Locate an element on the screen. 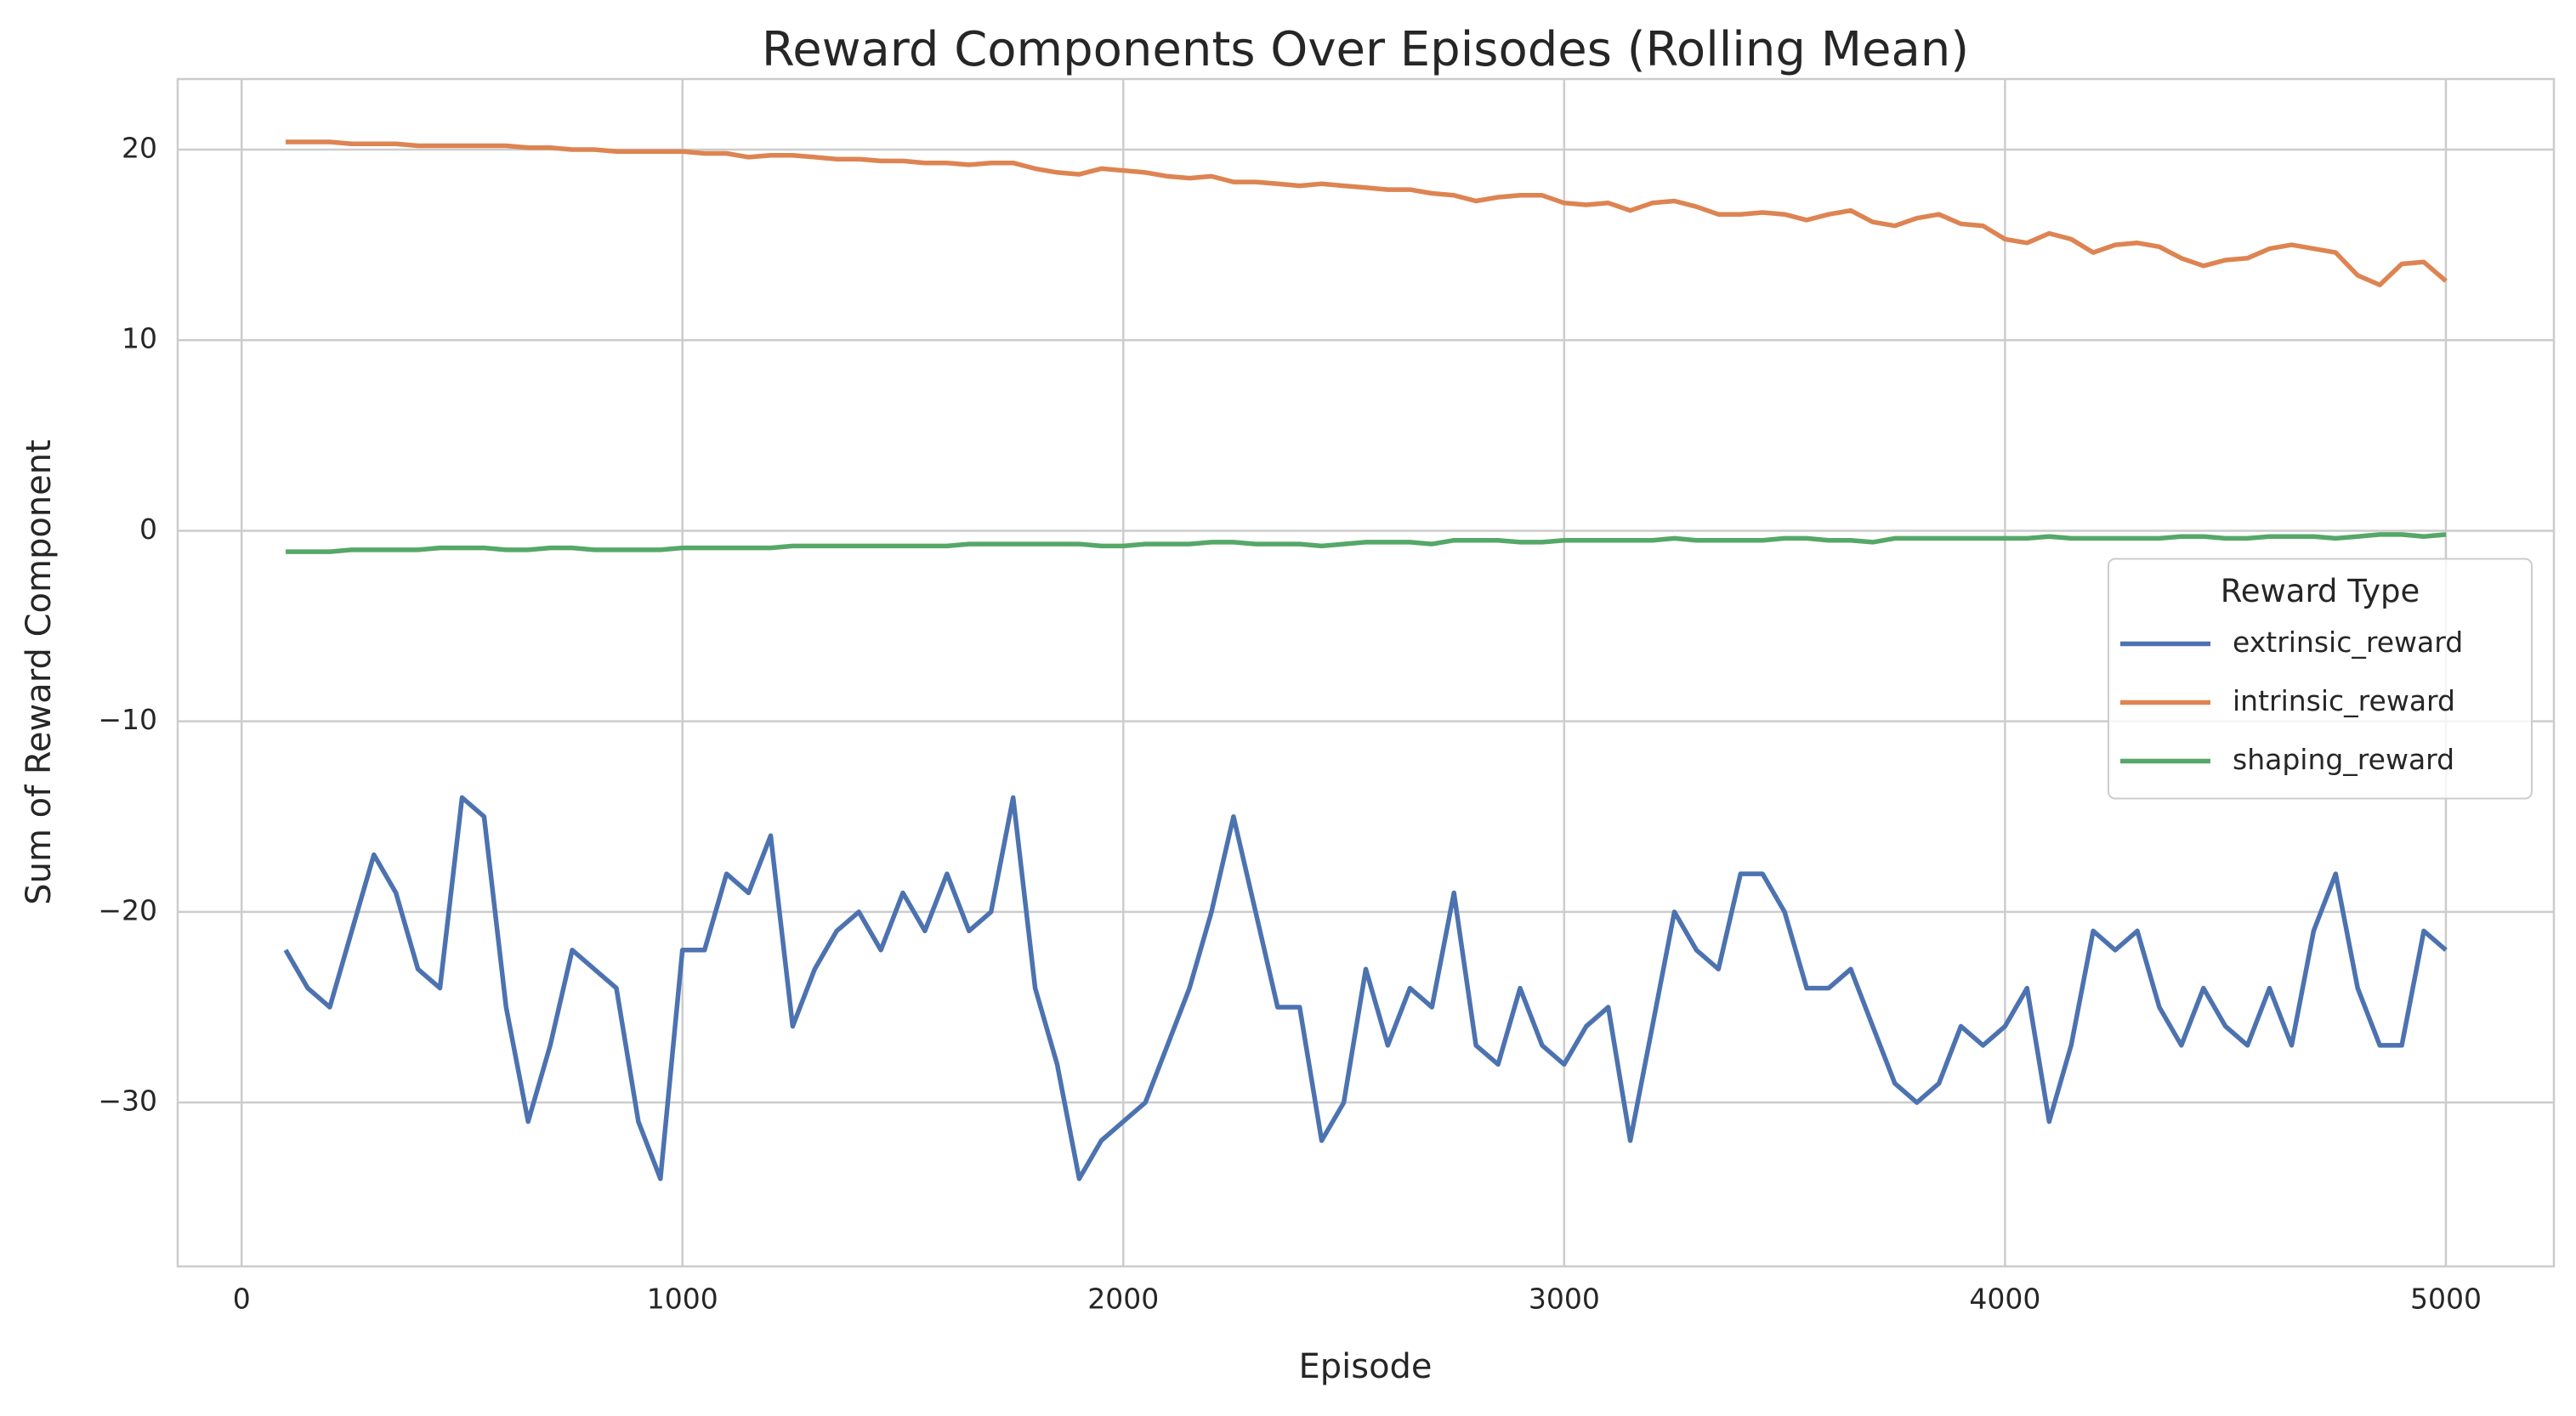 The width and height of the screenshot is (2576, 1416). x-tick-label: 5000 is located at coordinates (2446, 1299).